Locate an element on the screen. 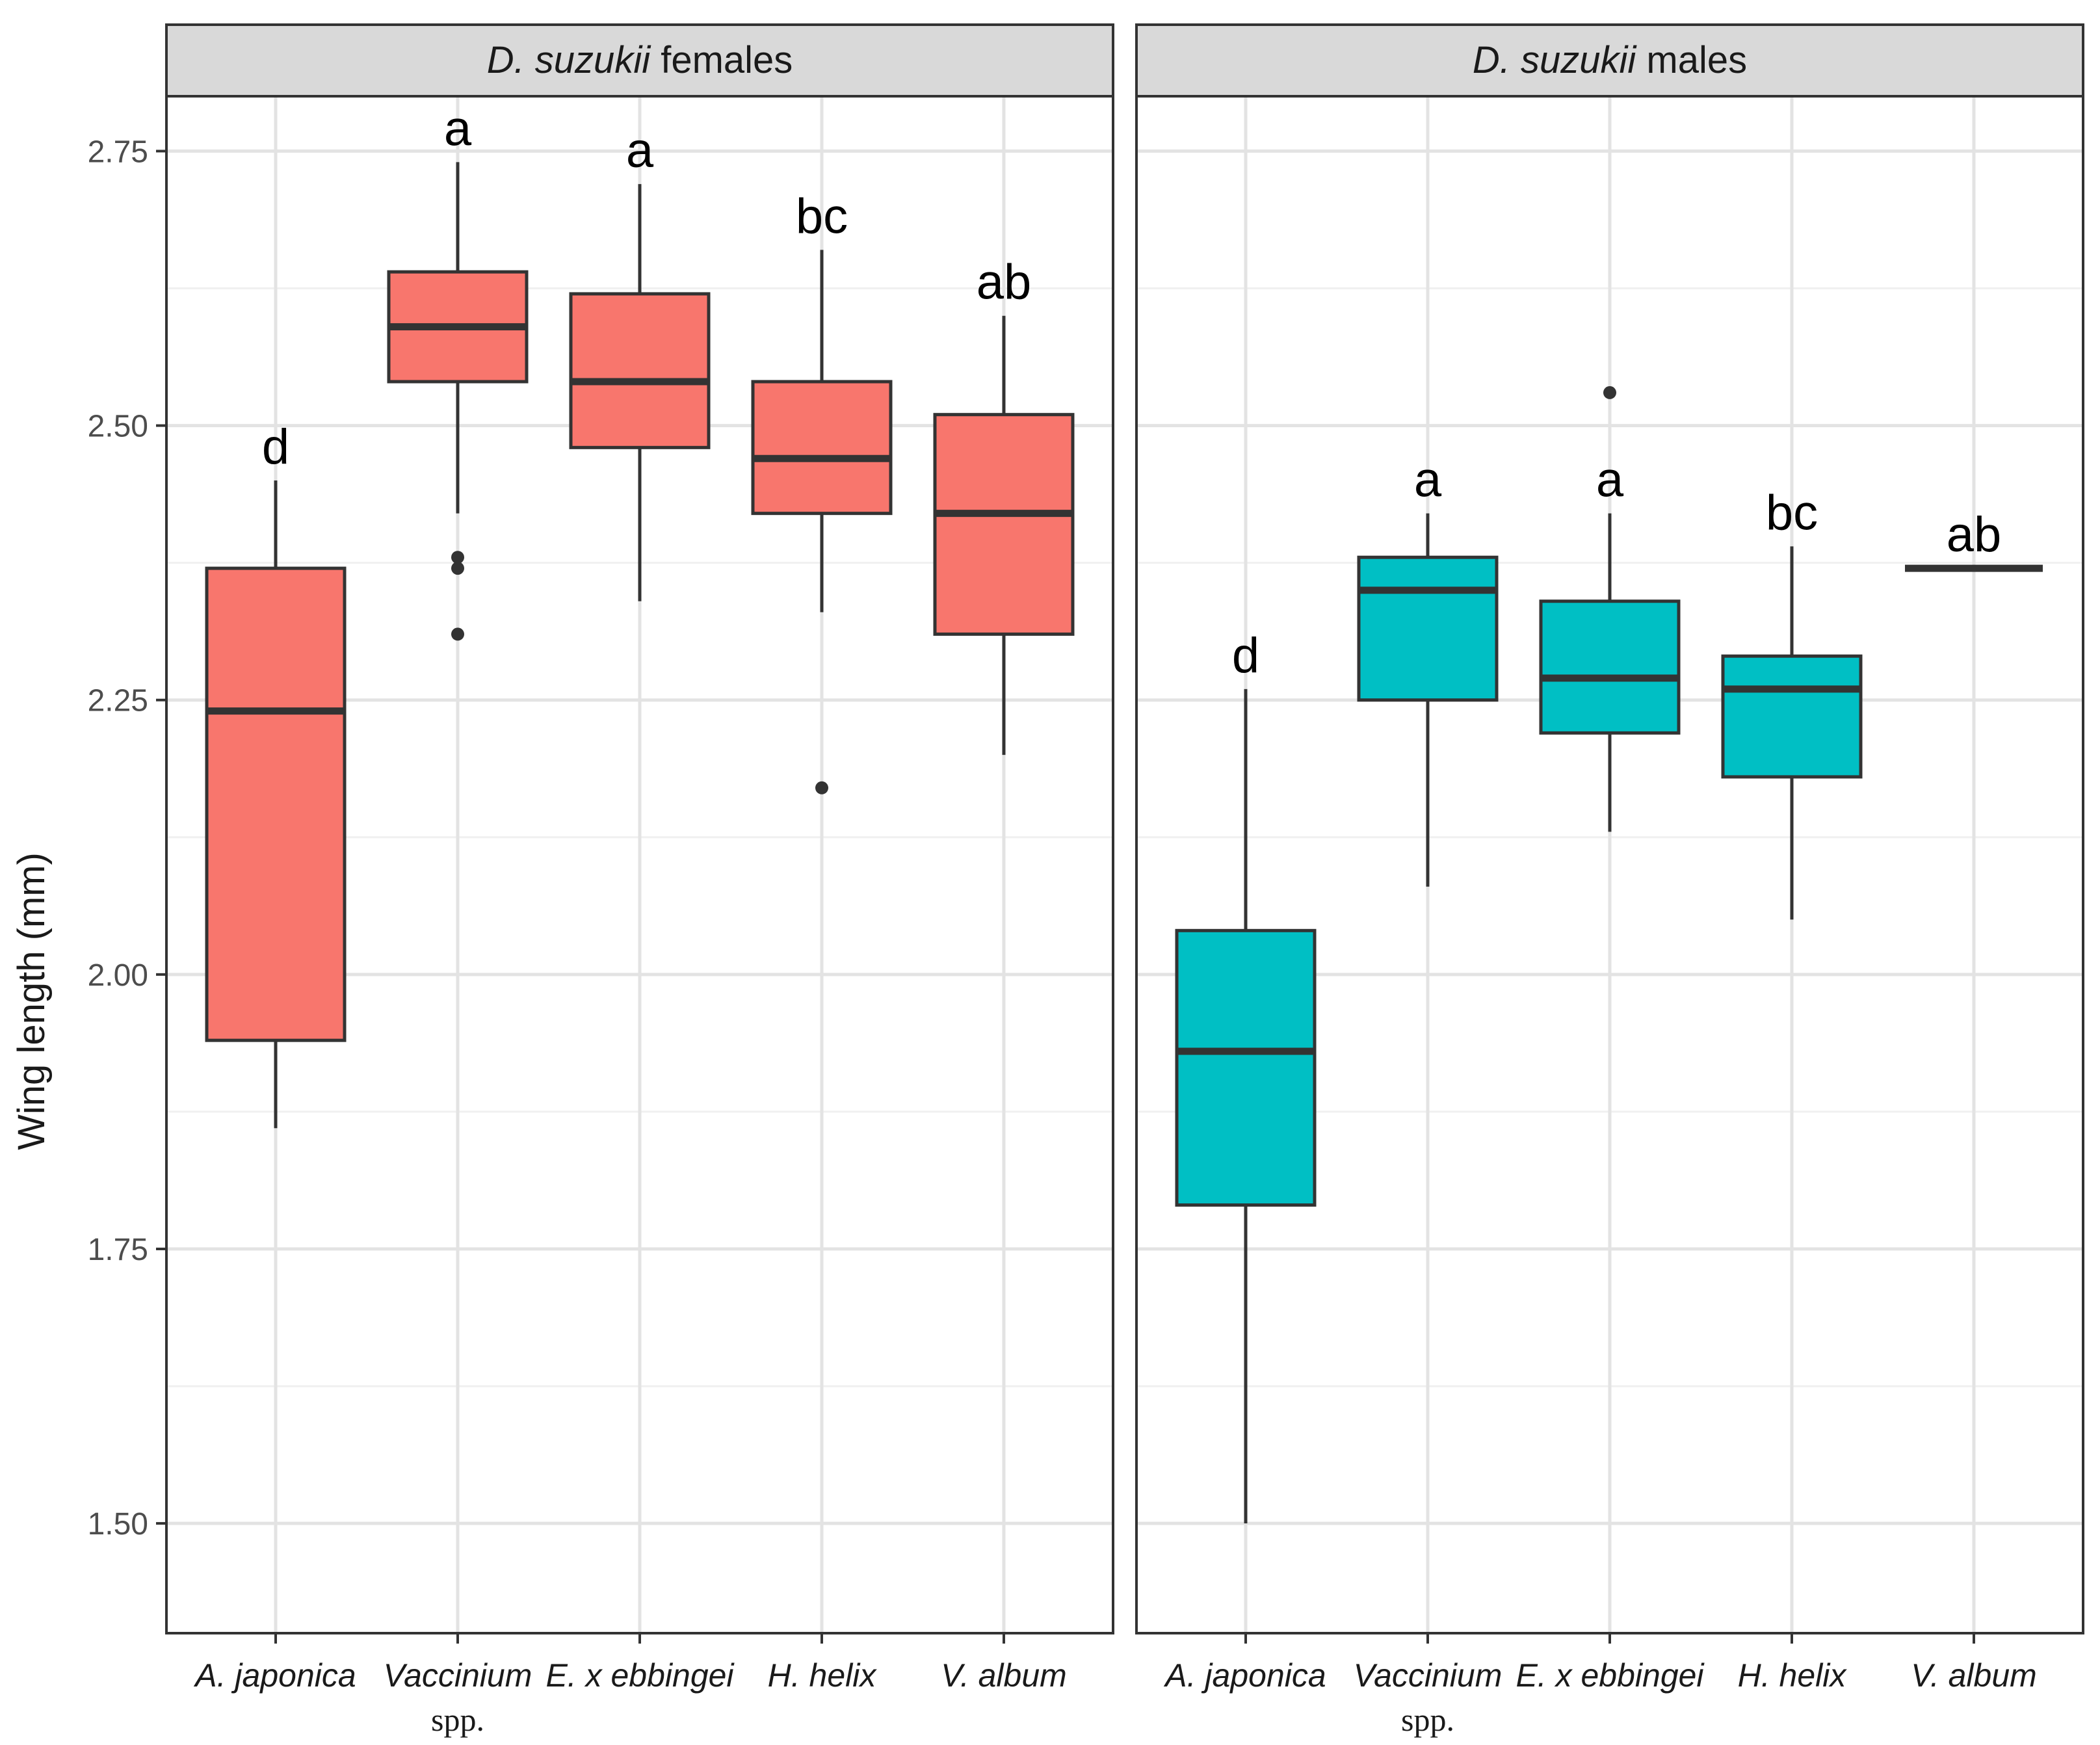 This screenshot has height=1745, width=2100. box-female-2: a is located at coordinates (458, 371).